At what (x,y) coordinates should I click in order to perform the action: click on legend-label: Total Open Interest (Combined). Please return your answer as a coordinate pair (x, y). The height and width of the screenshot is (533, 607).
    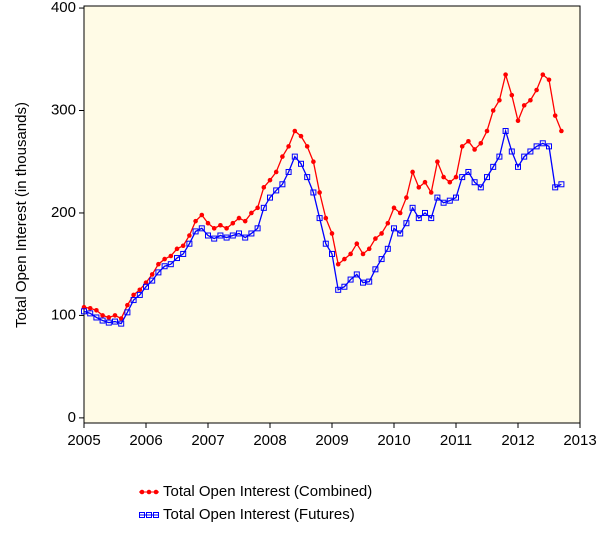
    Looking at the image, I should click on (267, 491).